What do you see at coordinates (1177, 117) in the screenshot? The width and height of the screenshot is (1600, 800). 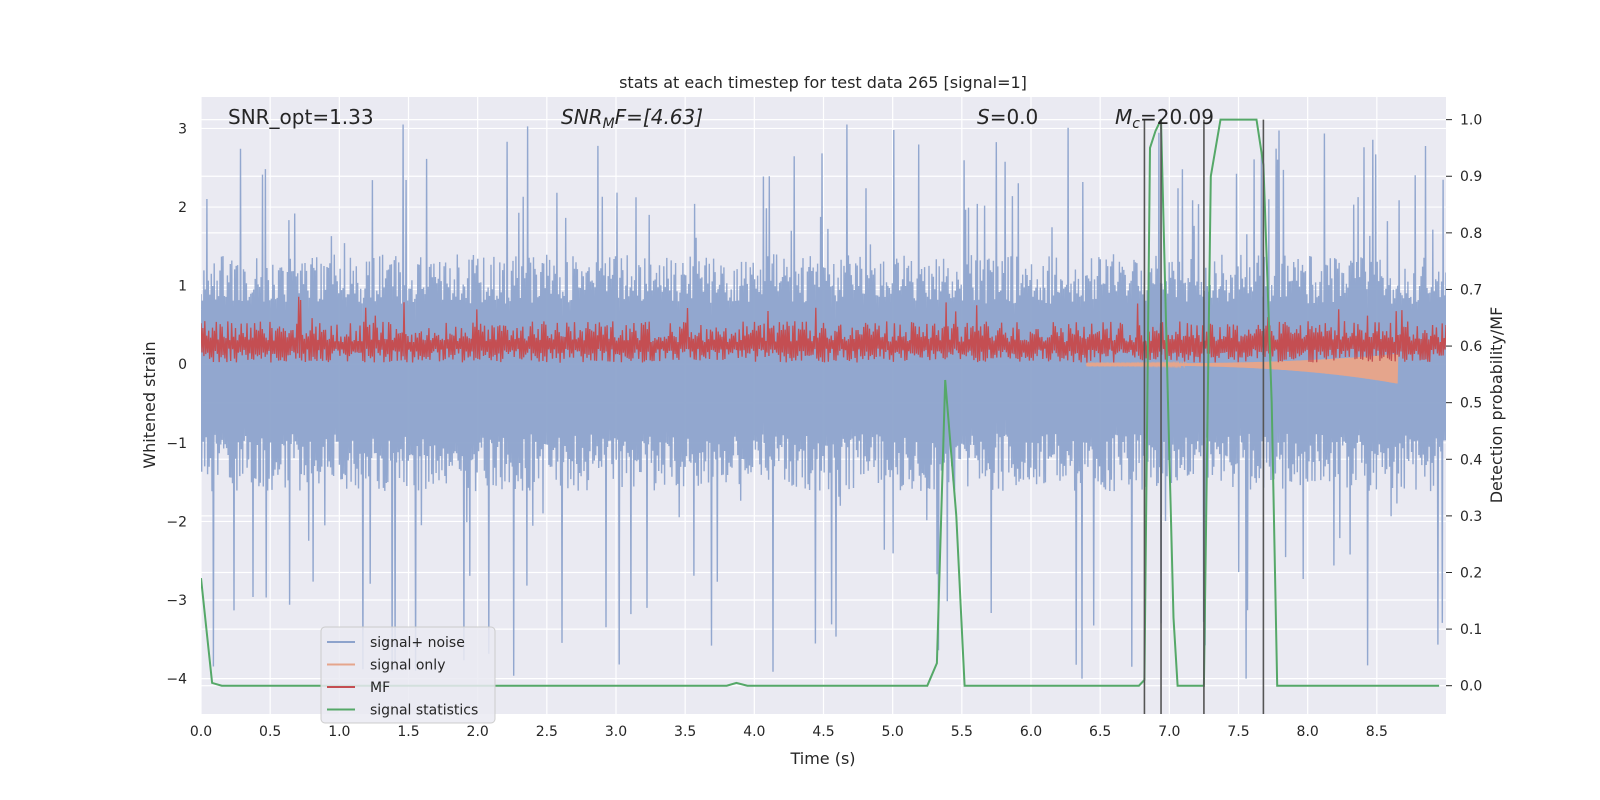 I see `annotation-mc-rest: =20.09` at bounding box center [1177, 117].